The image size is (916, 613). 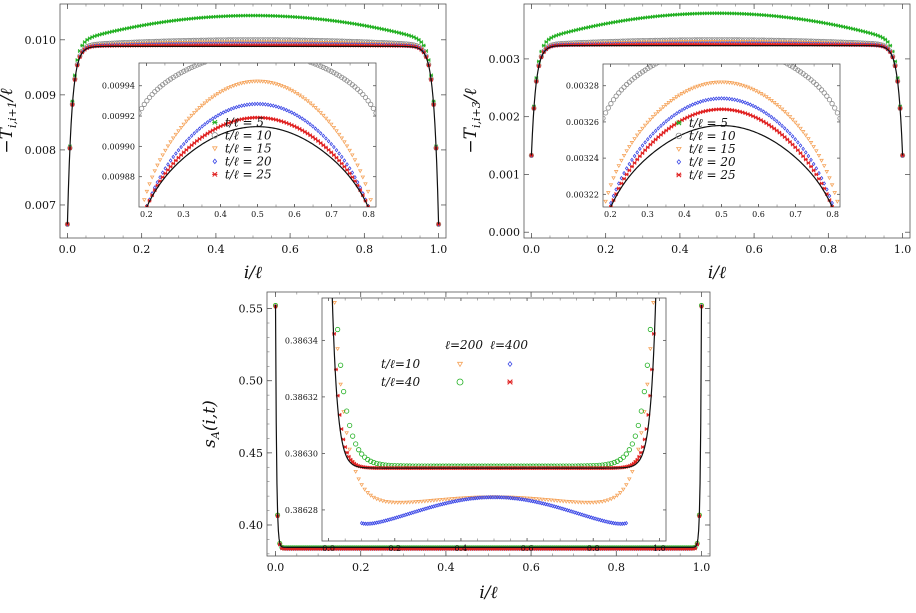 I want to click on inset-x-axis-label: 0.7, so click(x=331, y=214).